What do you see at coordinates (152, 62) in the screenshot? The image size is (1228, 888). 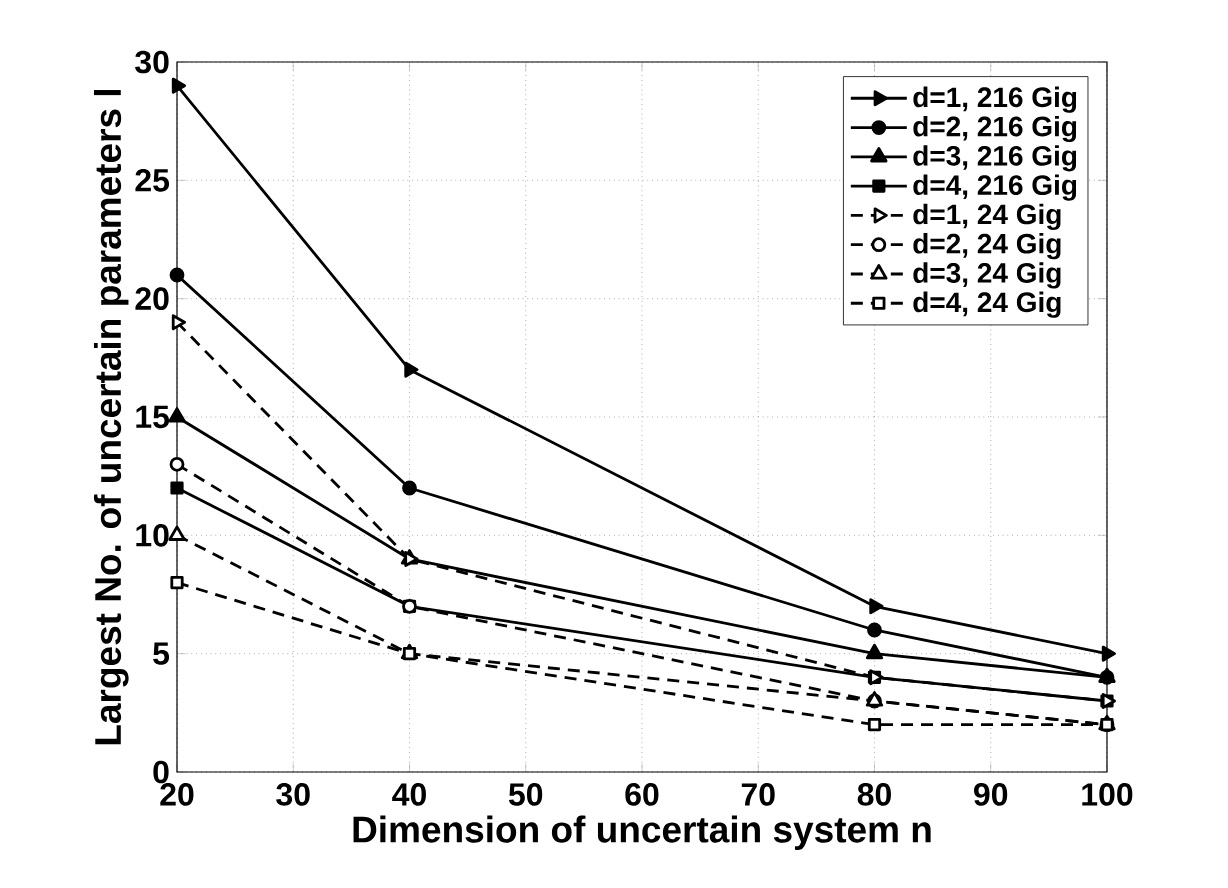 I see `y-tick-label: 30` at bounding box center [152, 62].